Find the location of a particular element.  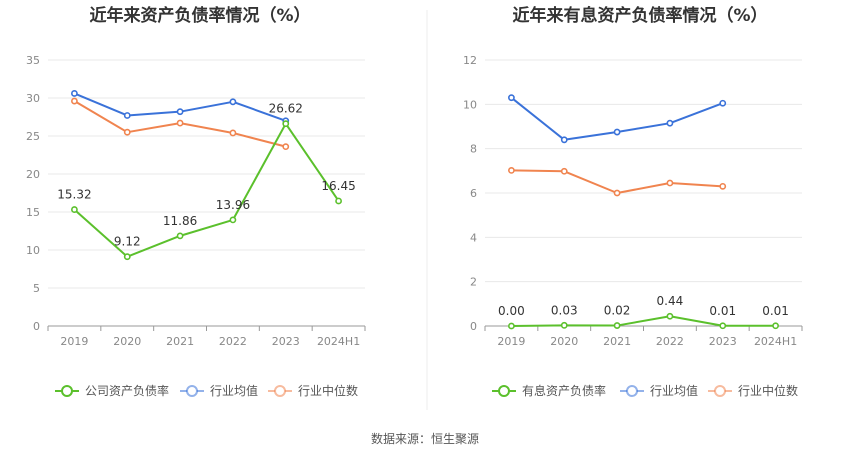

data-label: 9.12 is located at coordinates (127, 242).